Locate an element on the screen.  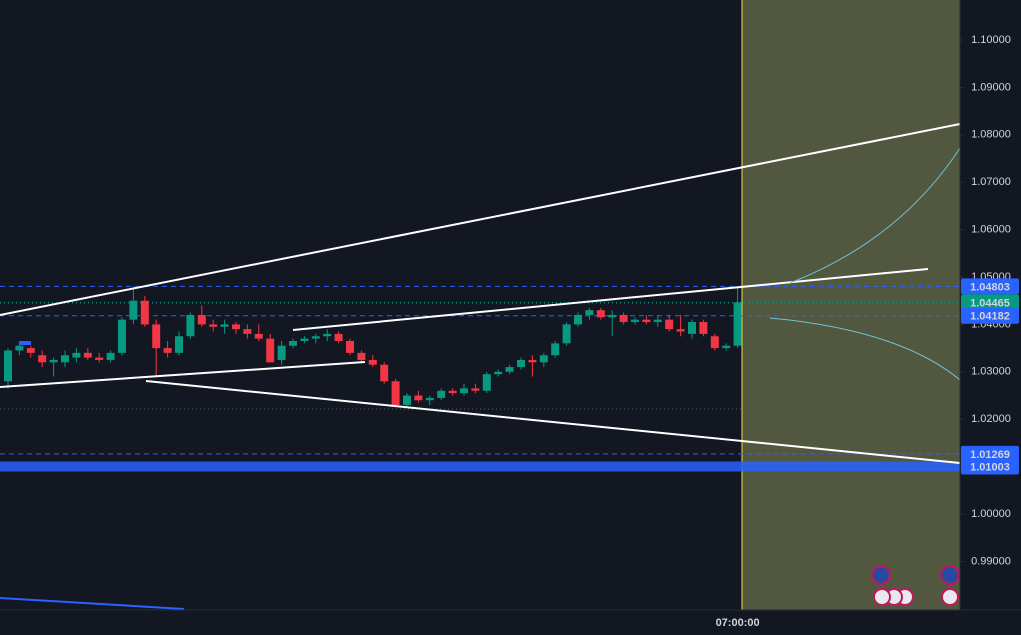
flag-icon is located at coordinates (25, 343).